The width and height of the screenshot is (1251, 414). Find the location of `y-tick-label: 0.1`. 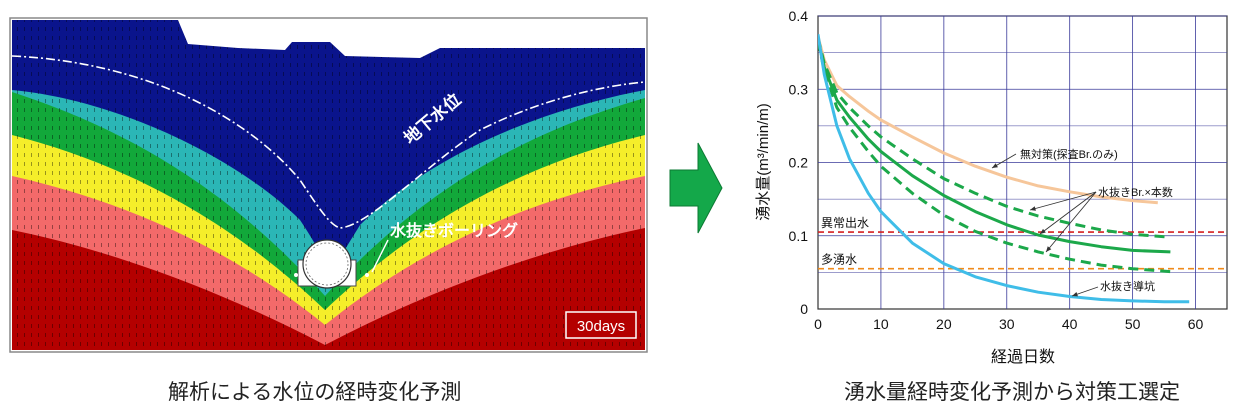

y-tick-label: 0.1 is located at coordinates (799, 236).